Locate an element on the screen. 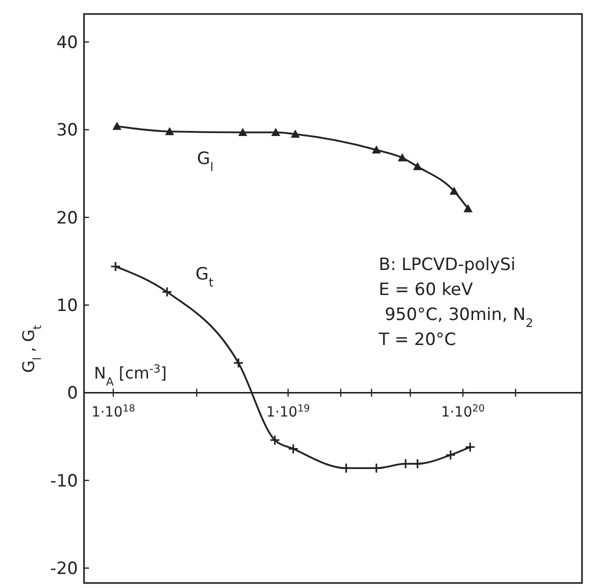 This screenshot has height=588, width=590. x-tick-label: 1·10$^{18}$ is located at coordinates (113, 412).